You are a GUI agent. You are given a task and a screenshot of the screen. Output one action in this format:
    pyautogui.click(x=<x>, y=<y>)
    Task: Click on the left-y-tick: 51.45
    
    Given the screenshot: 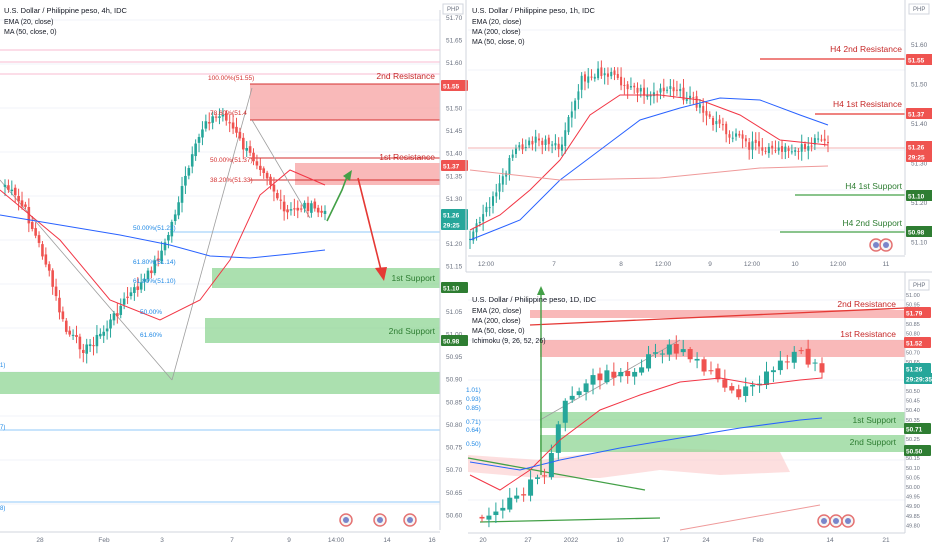 What is the action you would take?
    pyautogui.click(x=454, y=131)
    